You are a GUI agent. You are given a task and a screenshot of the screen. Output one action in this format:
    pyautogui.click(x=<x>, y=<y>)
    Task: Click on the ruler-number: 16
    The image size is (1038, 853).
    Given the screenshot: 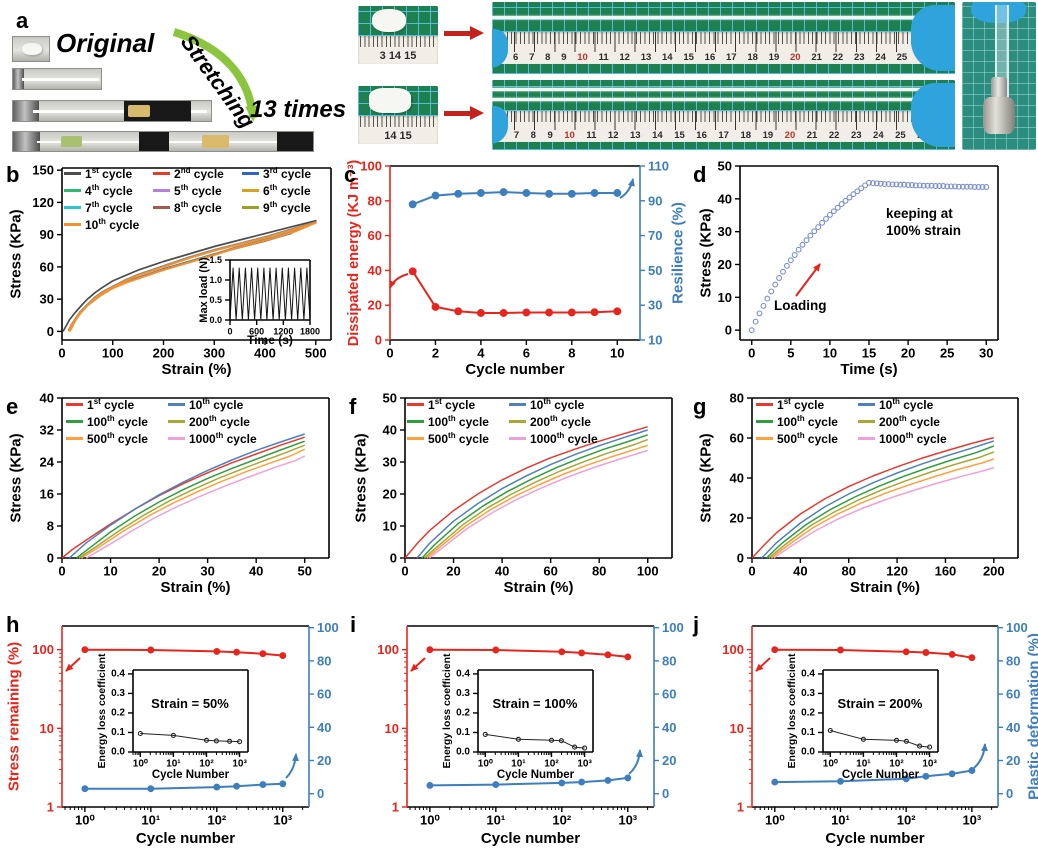 What is the action you would take?
    pyautogui.click(x=710, y=57)
    